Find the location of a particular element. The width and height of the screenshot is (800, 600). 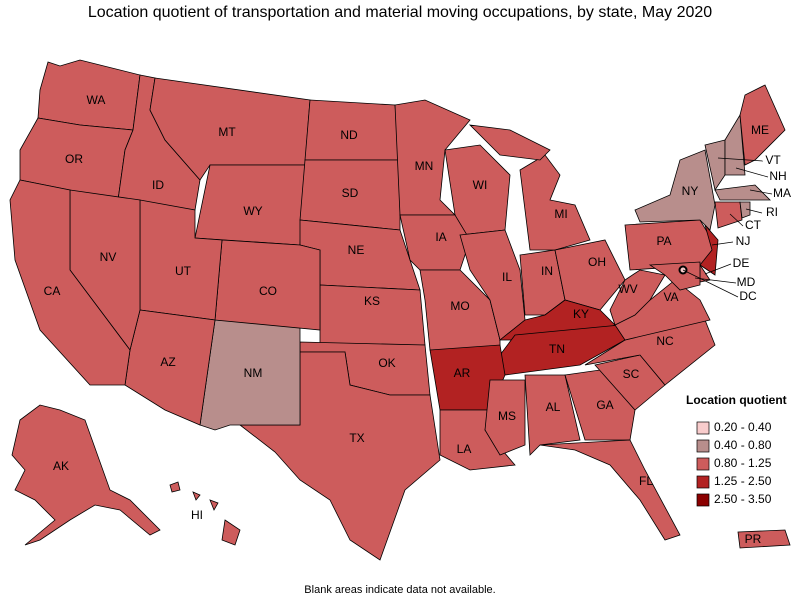

state-label: NM is located at coordinates (253, 373).